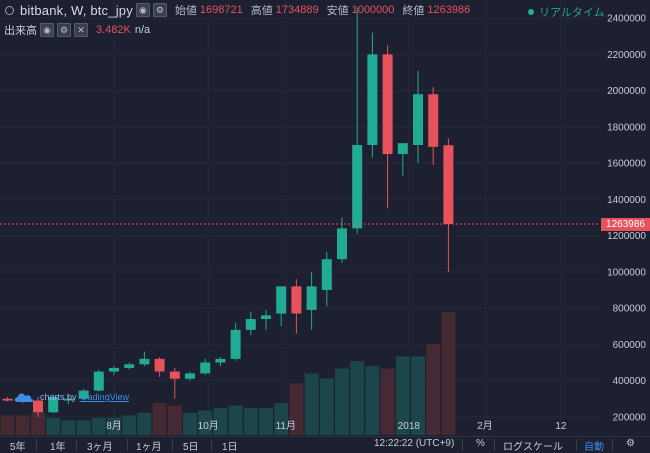 The width and height of the screenshot is (650, 453). What do you see at coordinates (630, 345) in the screenshot?
I see `price-tick-label: 600000` at bounding box center [630, 345].